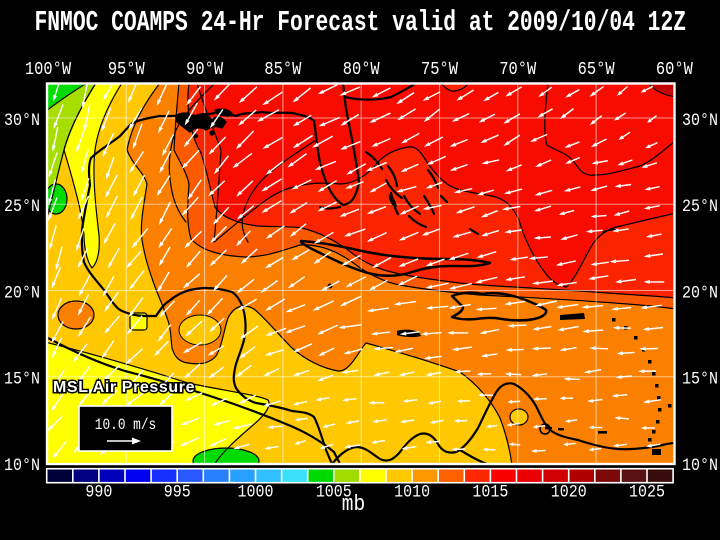 The image size is (720, 540). What do you see at coordinates (256, 491) in the screenshot?
I see `svg-text: 1000` at bounding box center [256, 491].